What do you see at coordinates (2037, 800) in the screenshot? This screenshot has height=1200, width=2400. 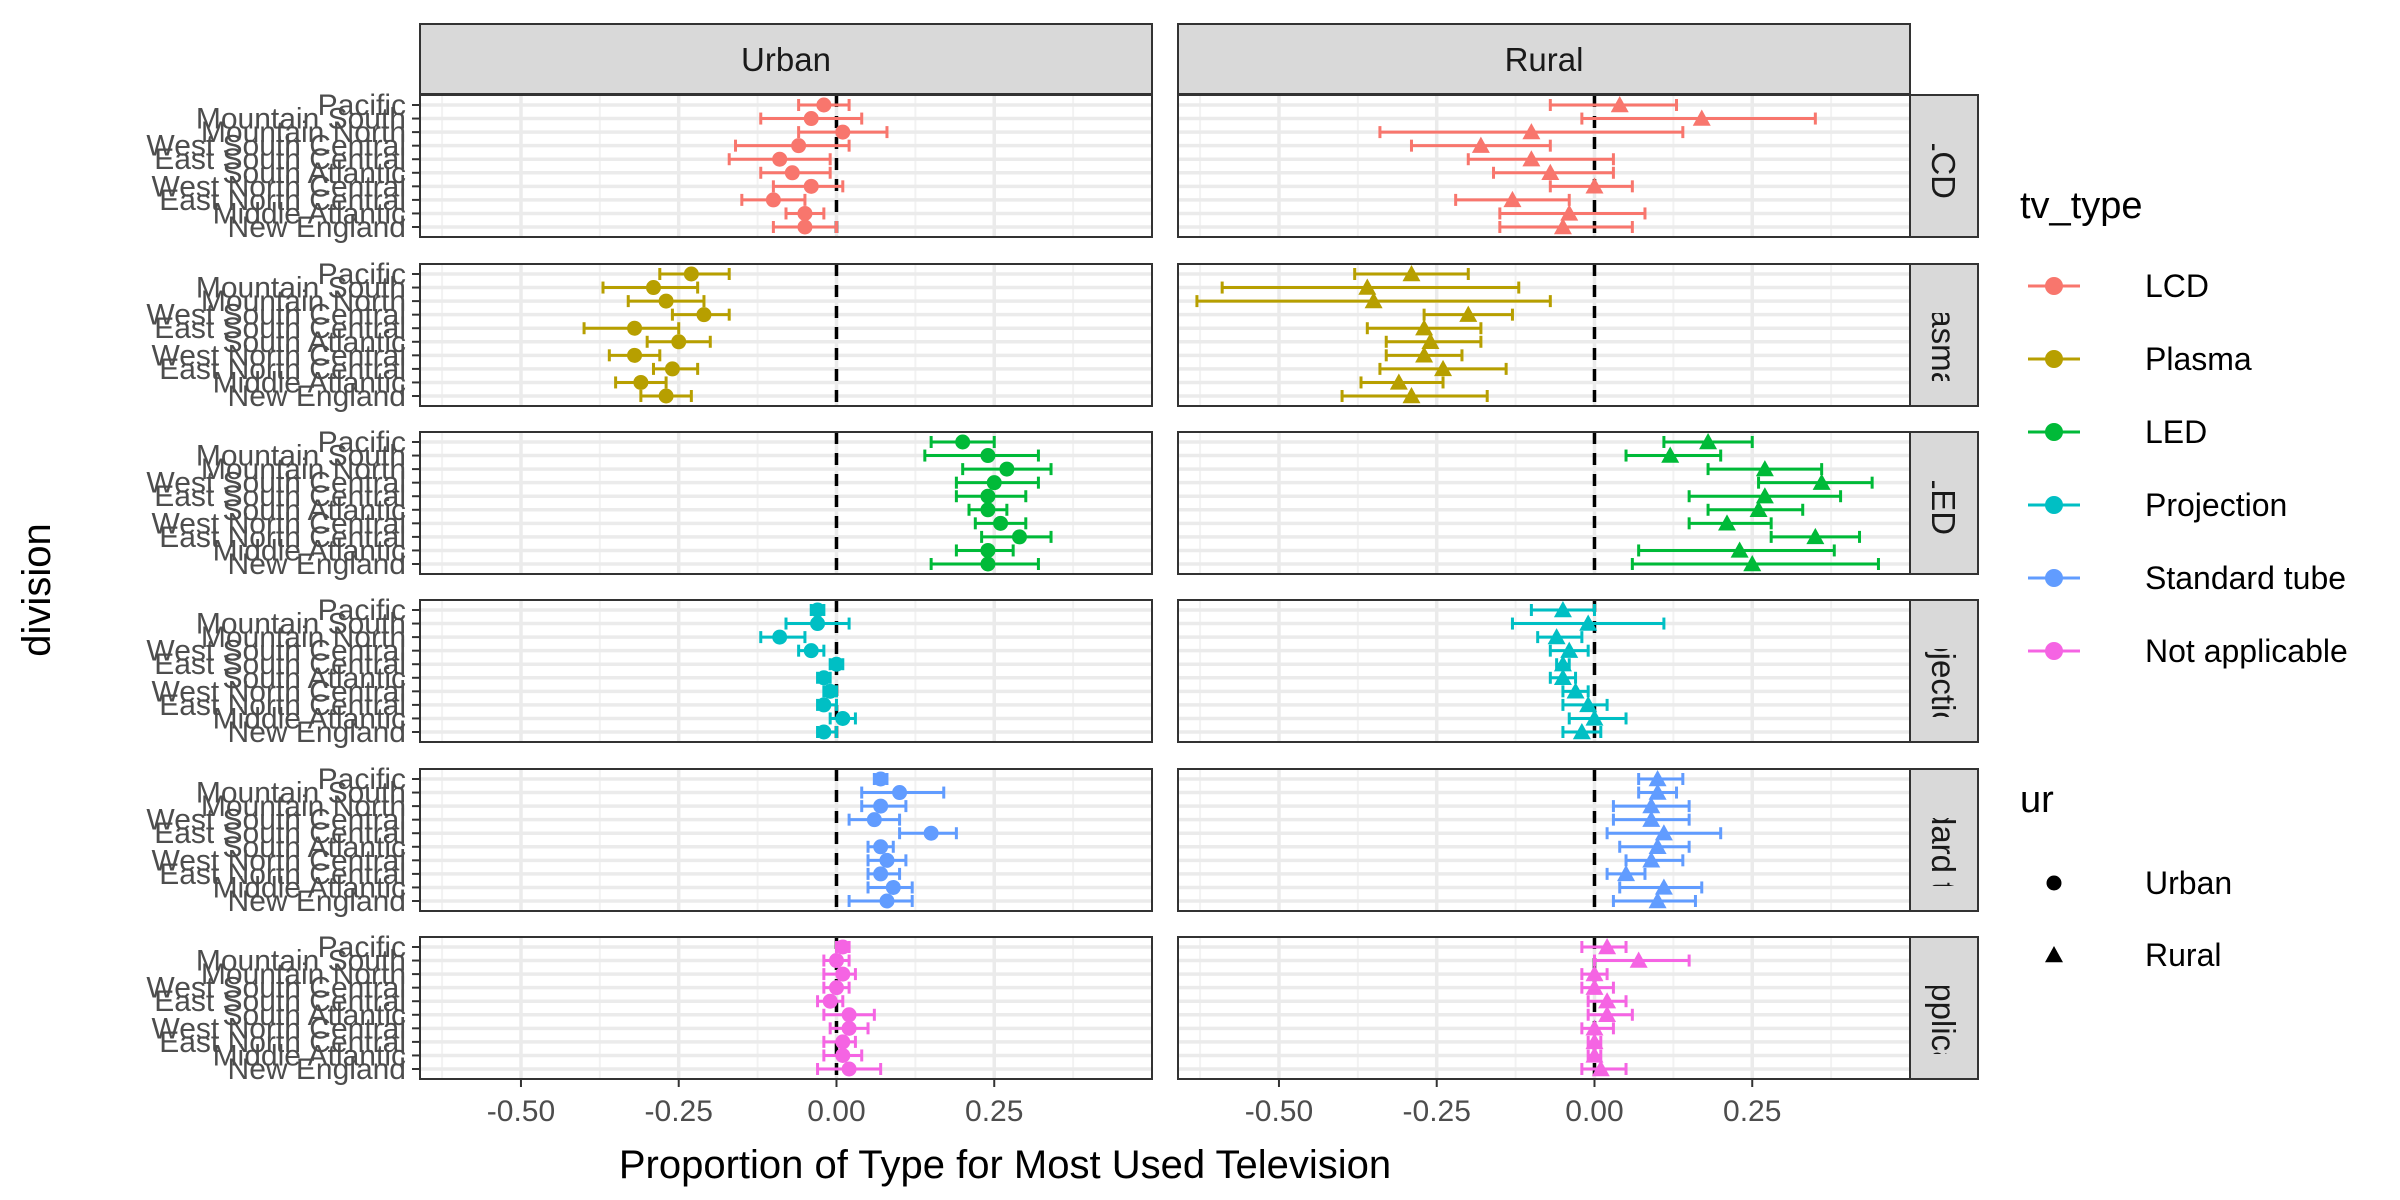 I see `legend-title-ur: ur` at bounding box center [2037, 800].